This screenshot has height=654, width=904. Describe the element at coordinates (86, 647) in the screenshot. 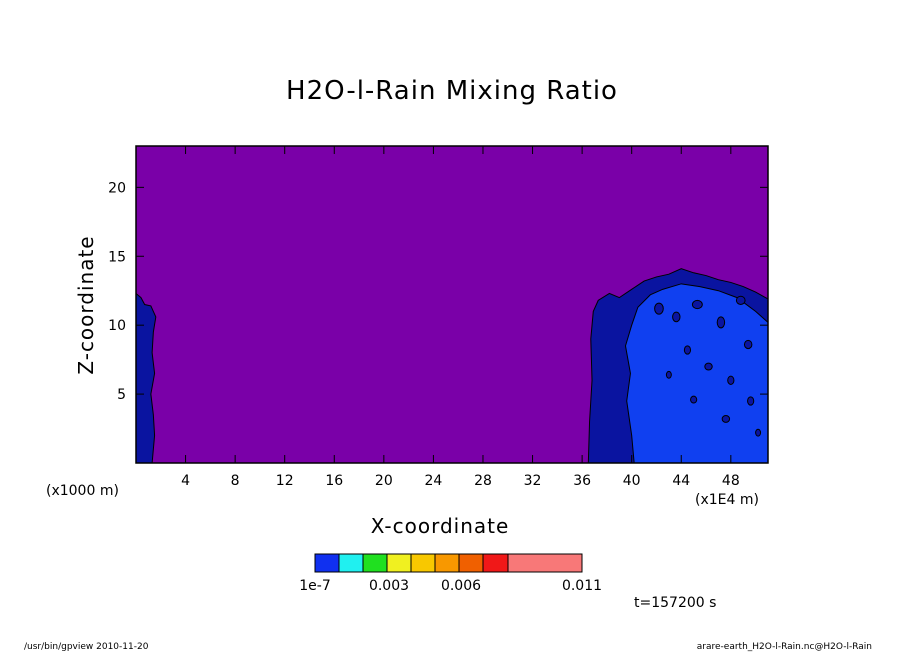

I see `footer-left: /usr/bin/gpview 2010-11-20` at that location.